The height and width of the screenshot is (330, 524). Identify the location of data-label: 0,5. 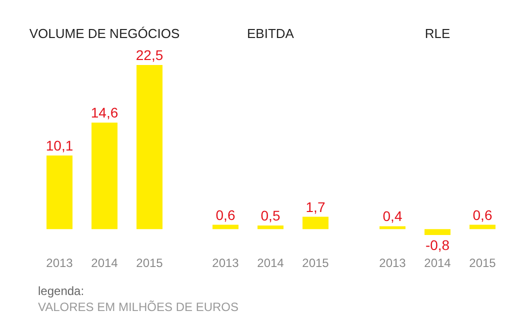
(270, 216).